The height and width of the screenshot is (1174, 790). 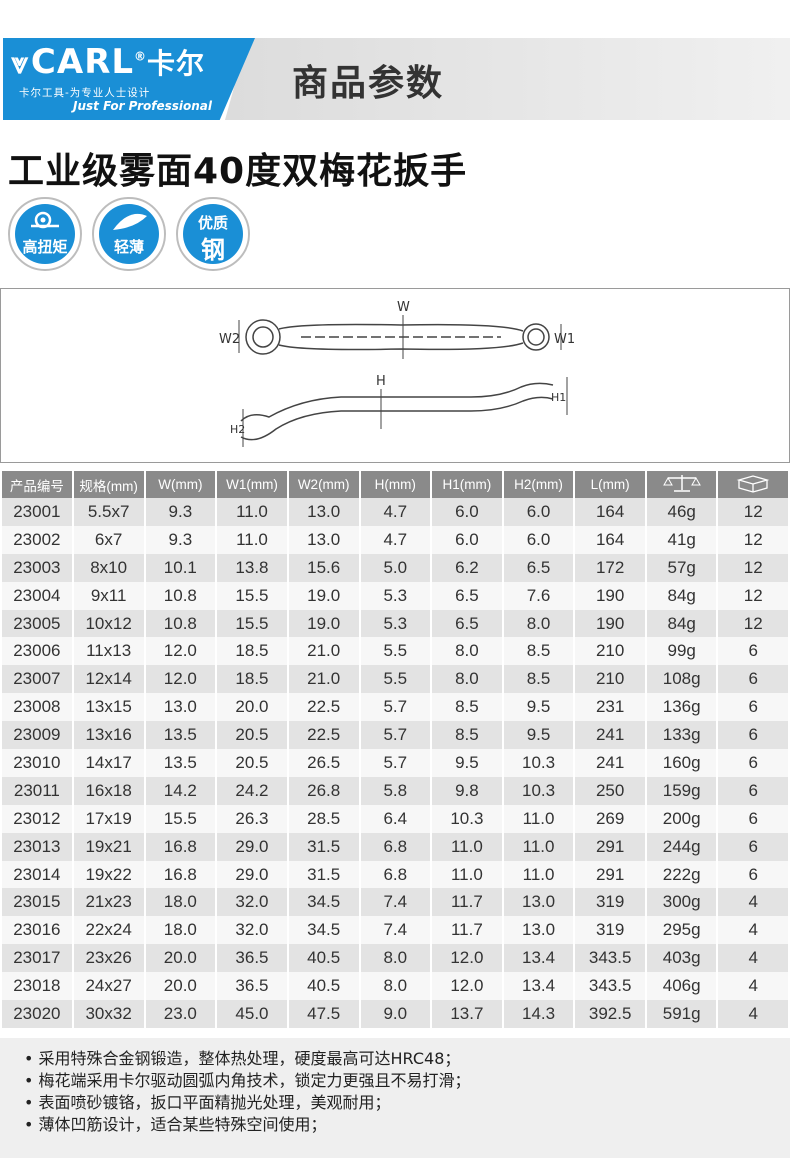 I want to click on table-cell: 17x19, so click(x=108, y=818).